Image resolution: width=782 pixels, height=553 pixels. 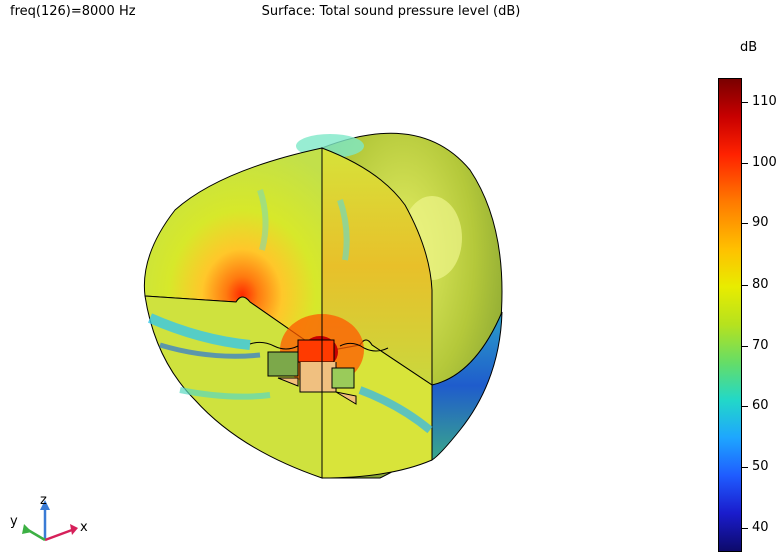 What do you see at coordinates (50, 521) in the screenshot?
I see `axes-triad` at bounding box center [50, 521].